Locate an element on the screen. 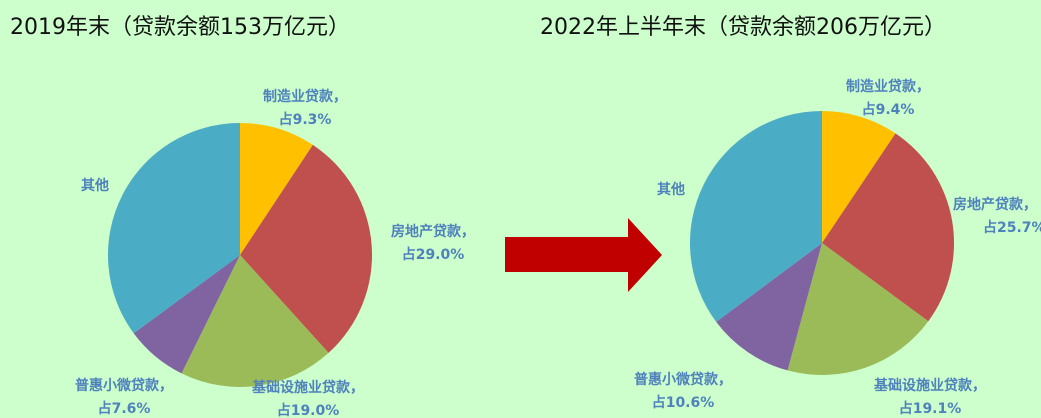  value-label: 占19.0% is located at coordinates (308, 410).